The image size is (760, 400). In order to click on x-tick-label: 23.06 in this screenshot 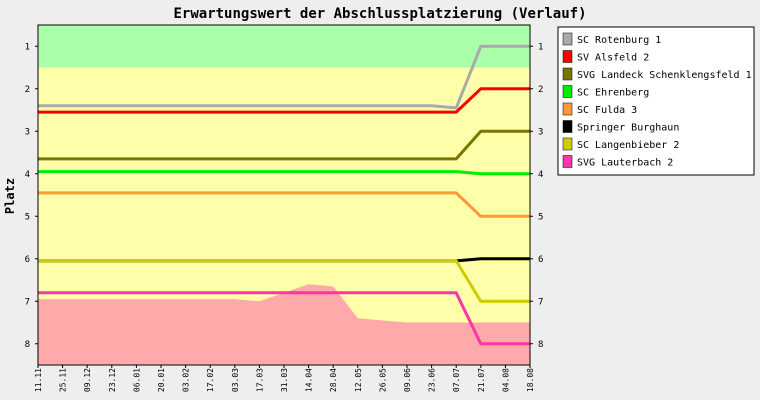, I will do `click(432, 380)`.